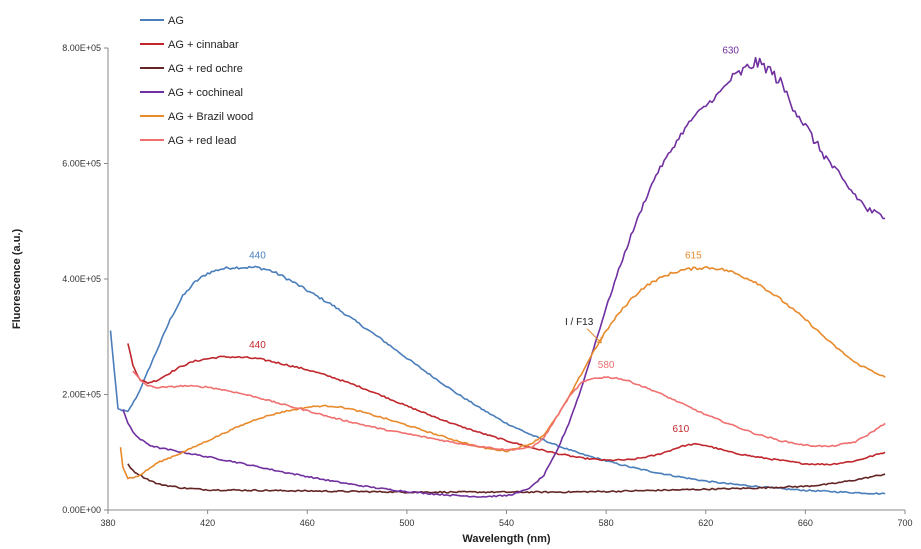 The width and height of the screenshot is (921, 549). Describe the element at coordinates (730, 50) in the screenshot. I see `peak-label: 630` at that location.